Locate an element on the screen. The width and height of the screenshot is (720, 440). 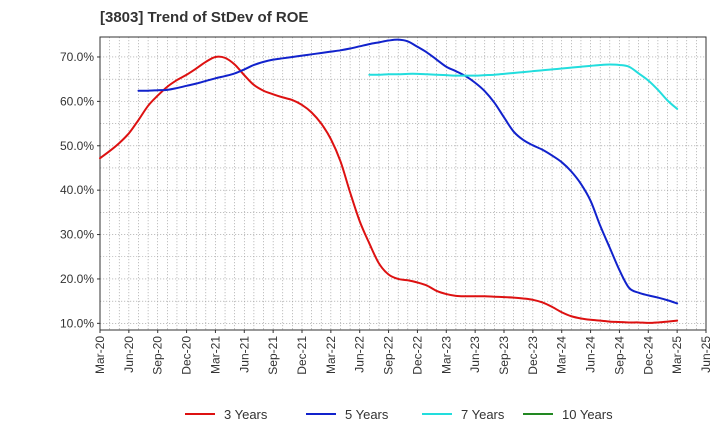
x-tick-label: Jun-24 is located at coordinates (591, 354).